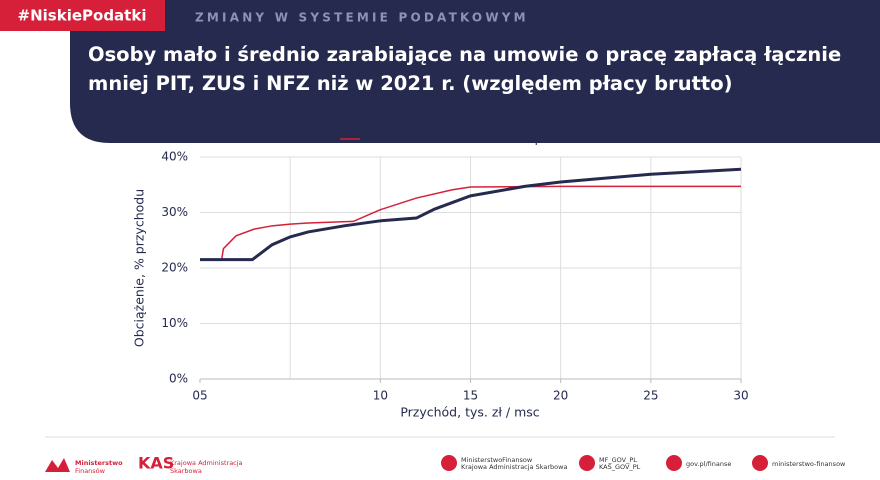  What do you see at coordinates (708, 464) in the screenshot?
I see `fb-text: gov.pl/finanse` at bounding box center [708, 464].